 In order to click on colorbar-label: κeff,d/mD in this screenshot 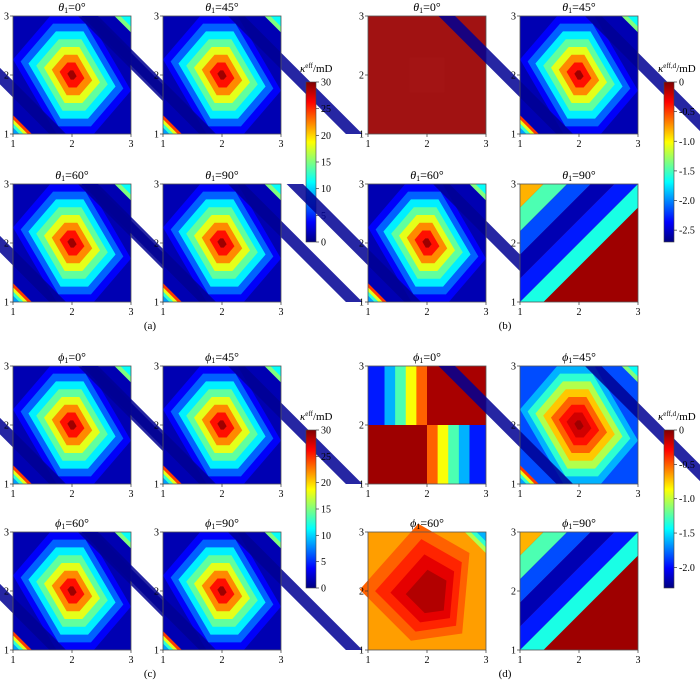, I will do `click(677, 68)`.